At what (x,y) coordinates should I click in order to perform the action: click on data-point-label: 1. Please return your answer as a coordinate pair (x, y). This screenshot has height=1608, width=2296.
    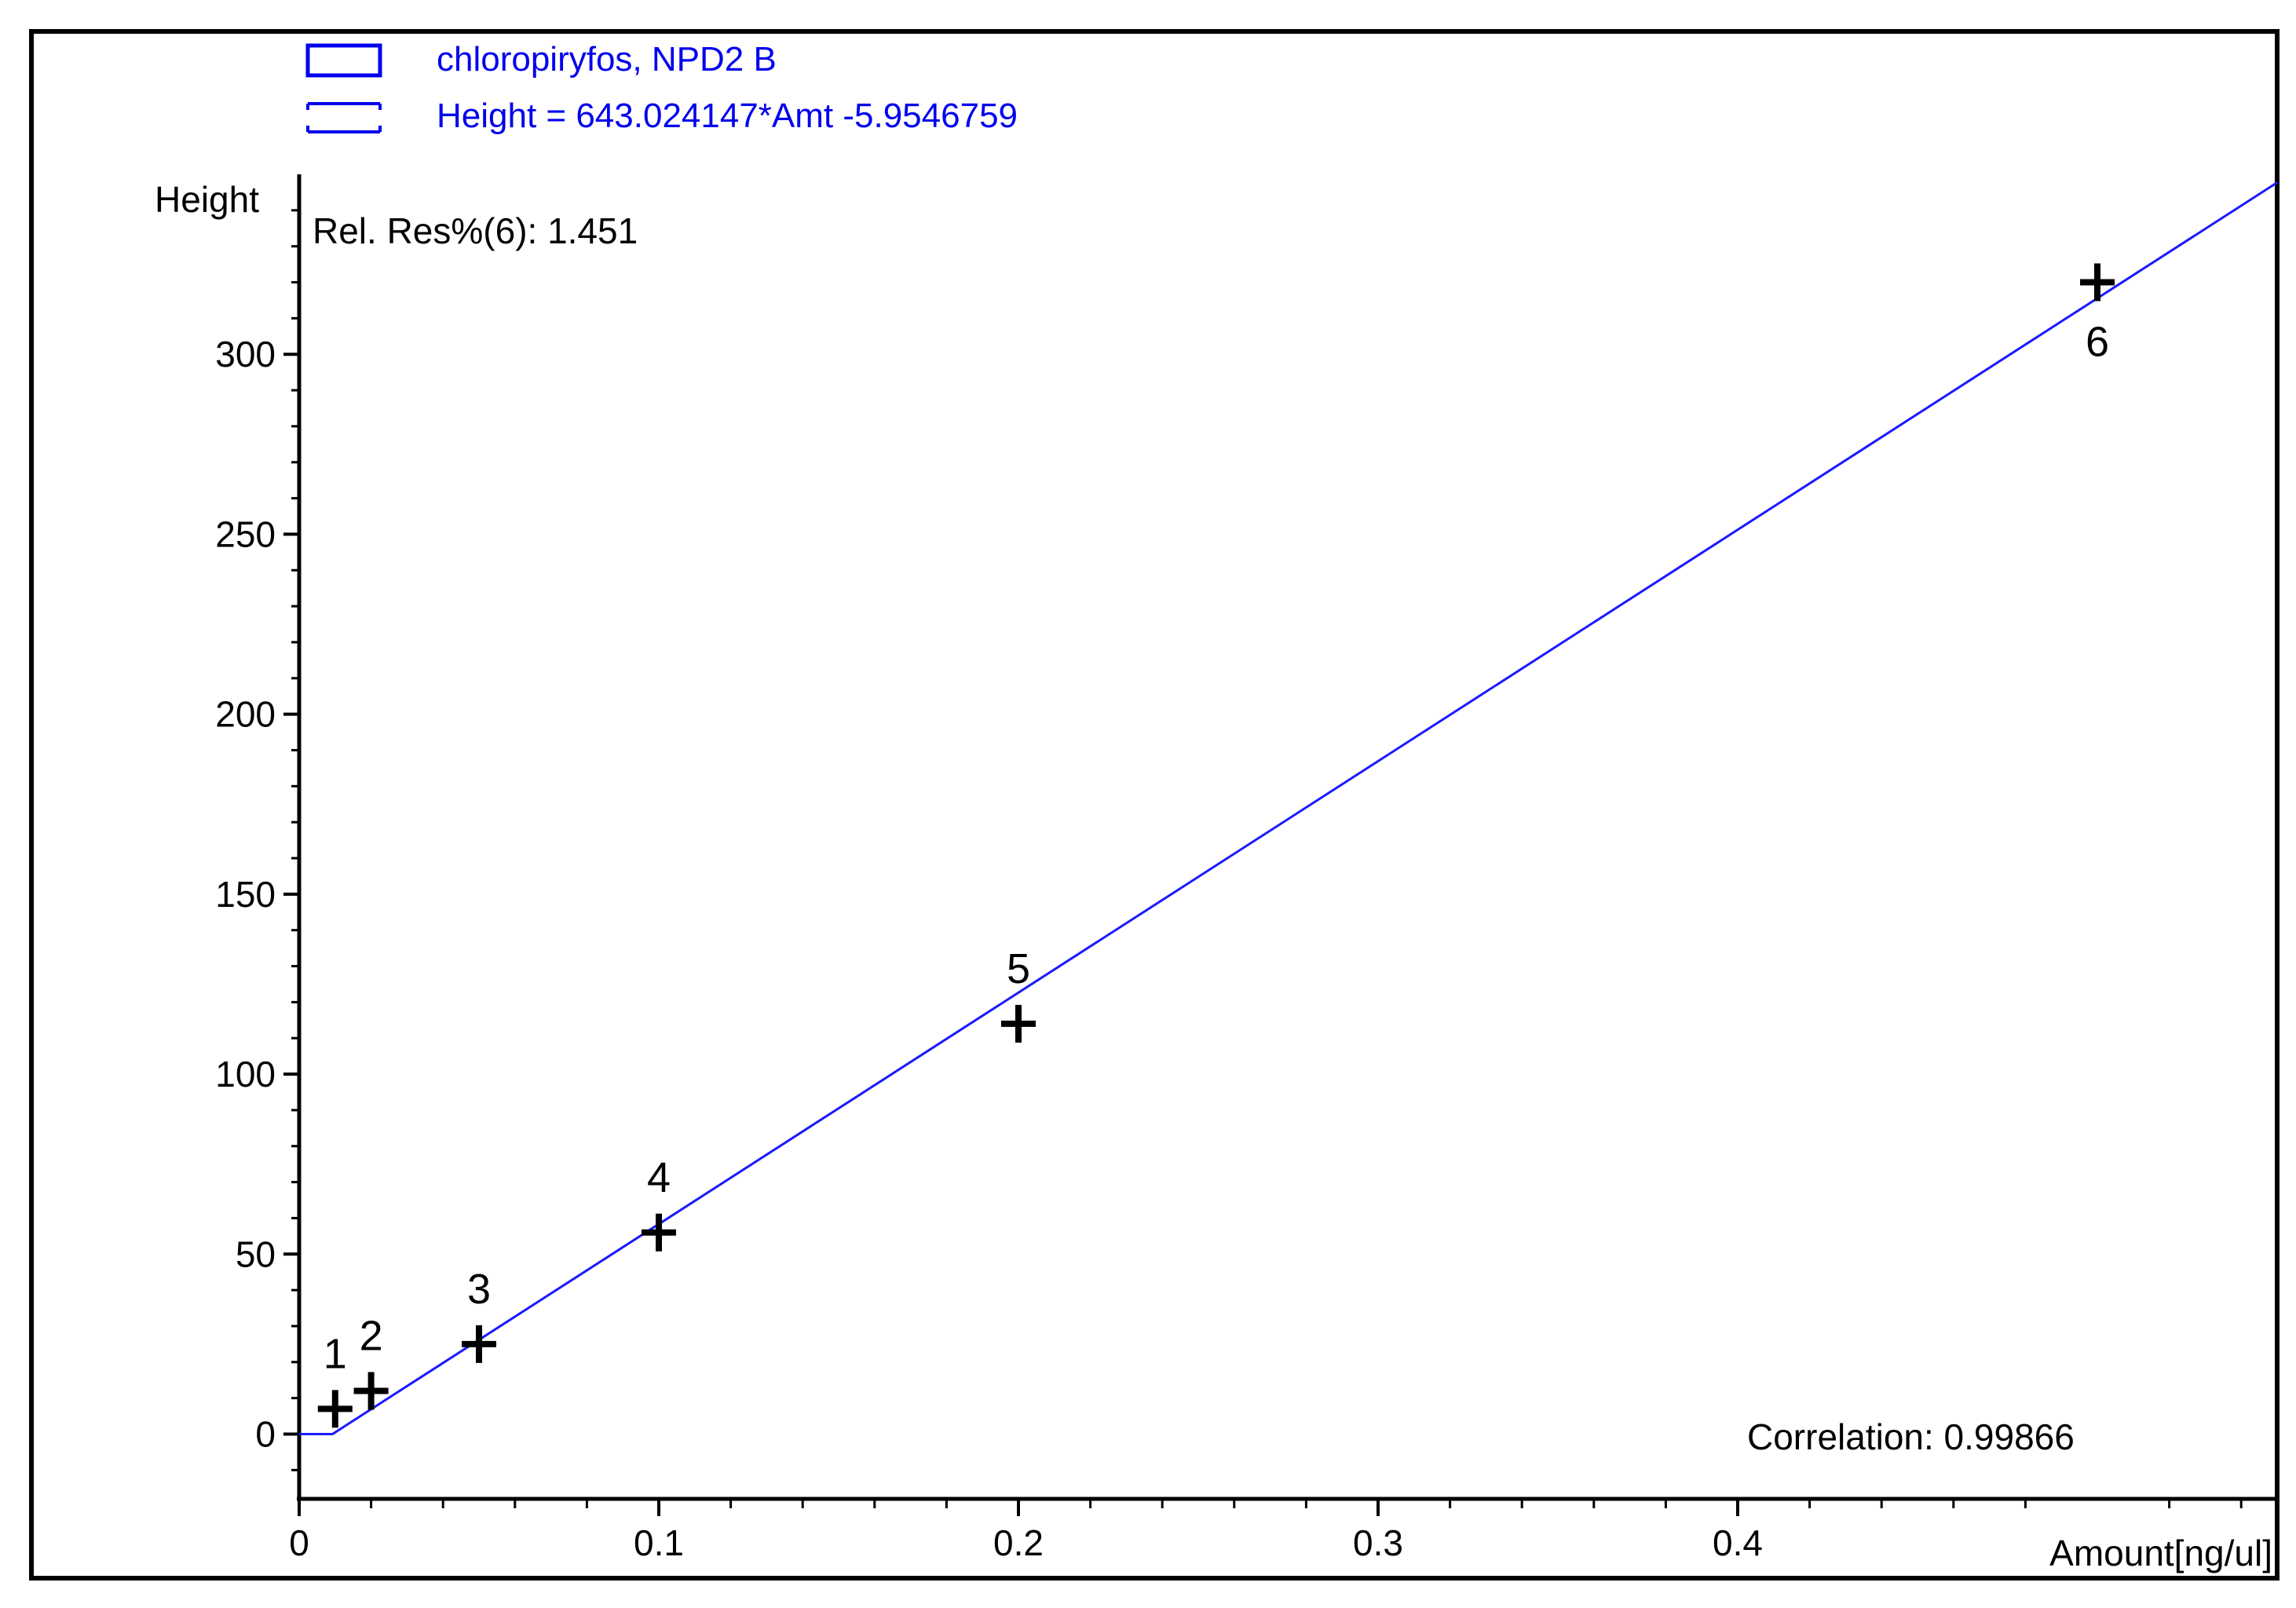
    Looking at the image, I should click on (335, 1353).